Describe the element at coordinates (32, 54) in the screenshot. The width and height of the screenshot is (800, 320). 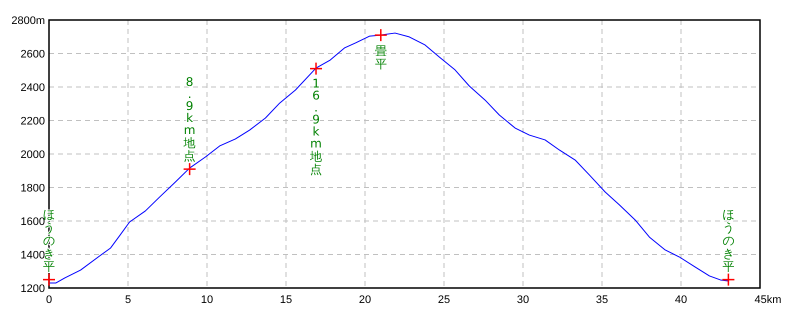
I see `y-tick-label: 2600` at that location.